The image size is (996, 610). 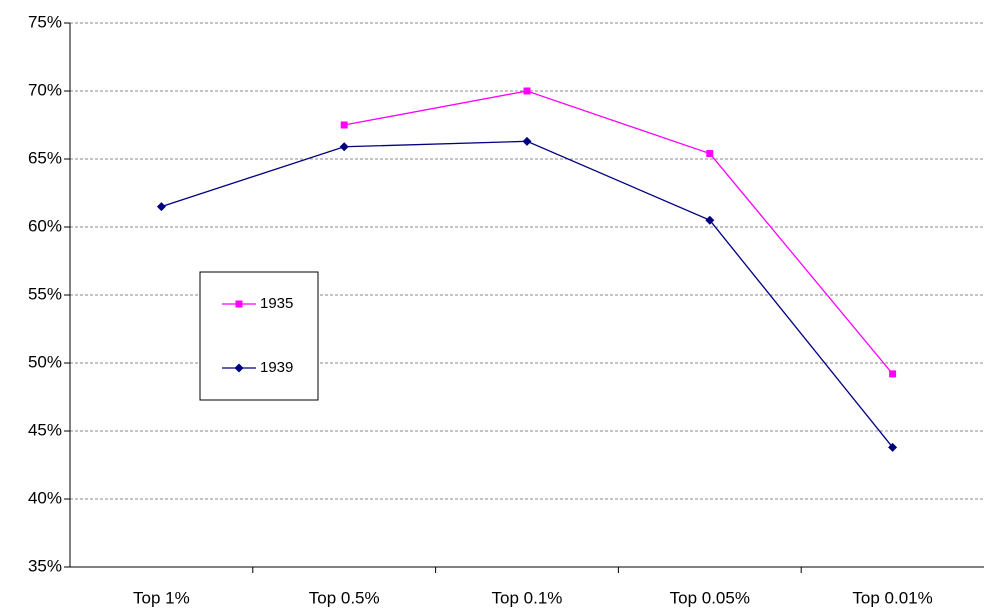 I want to click on y-tick-label: 75%, so click(x=45, y=21).